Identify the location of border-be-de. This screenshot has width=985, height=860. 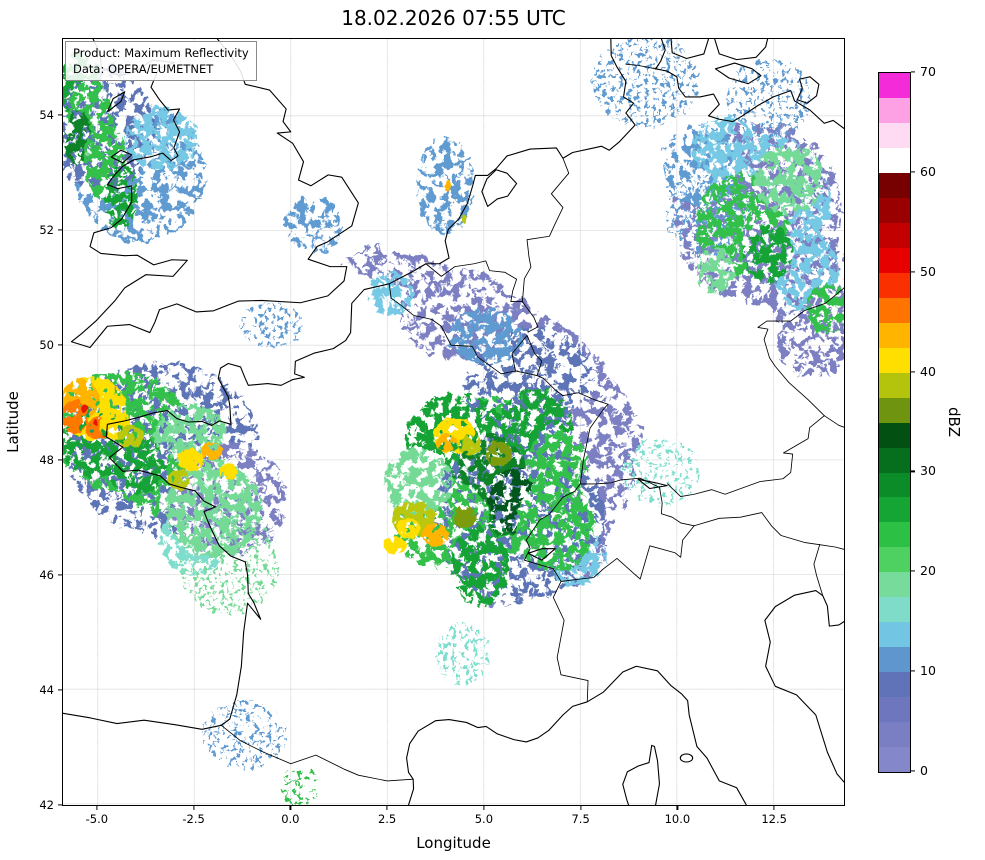
(529, 317).